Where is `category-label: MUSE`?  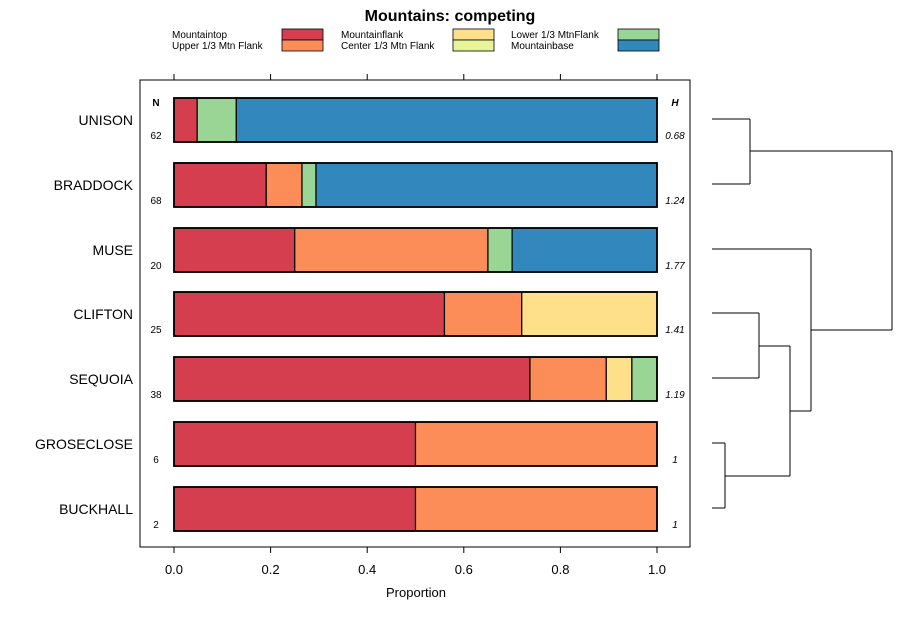 category-label: MUSE is located at coordinates (113, 250).